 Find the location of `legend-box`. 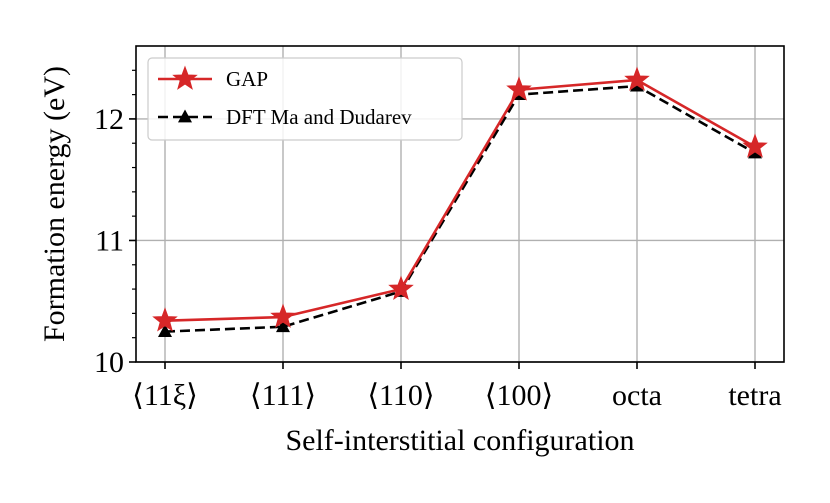

legend-box is located at coordinates (305, 99).